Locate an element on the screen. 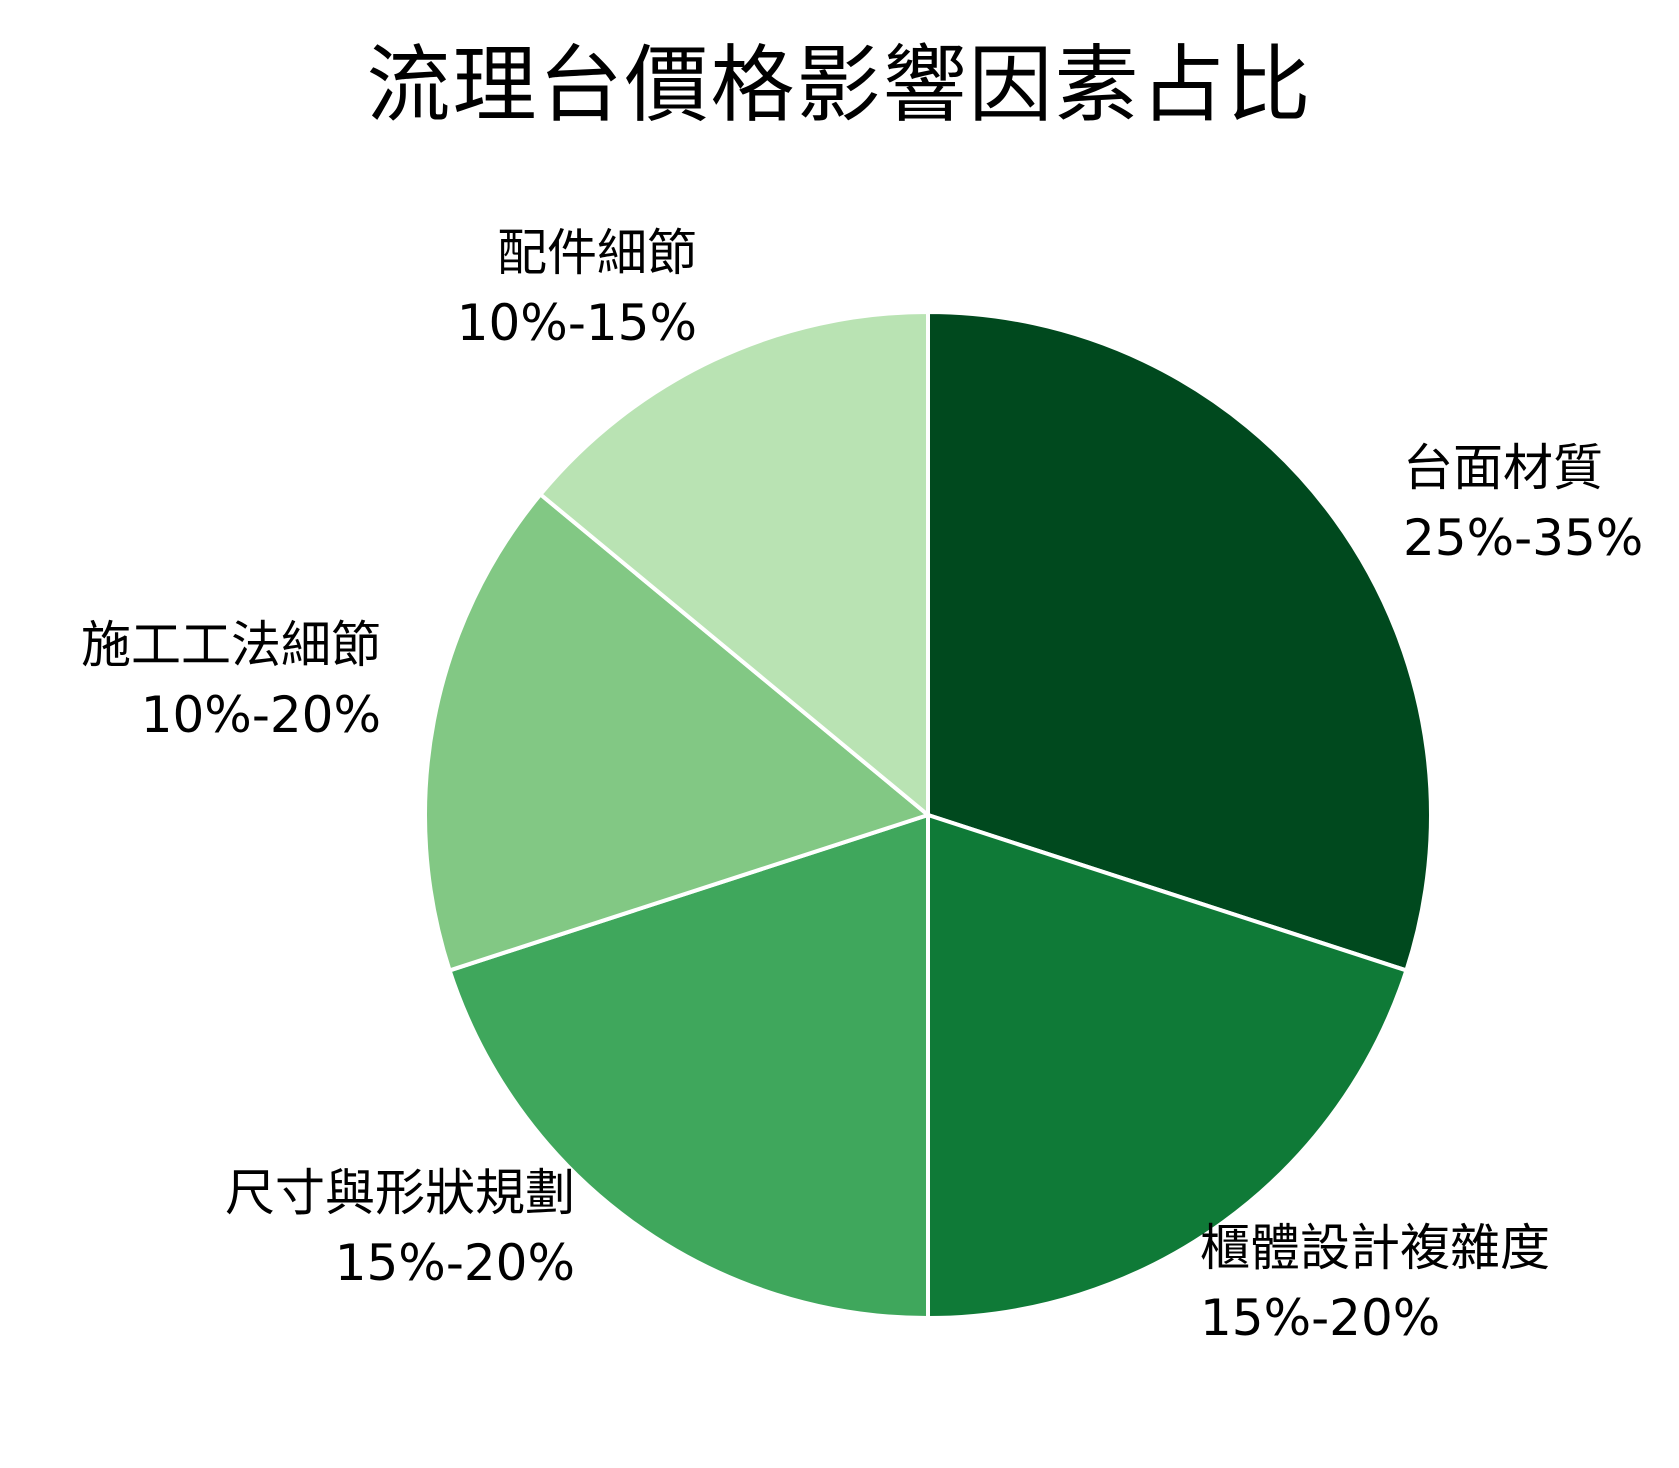 Image resolution: width=1679 pixels, height=1468 pixels. slice-label-name: 尺寸與形狀規劃 is located at coordinates (400, 1193).